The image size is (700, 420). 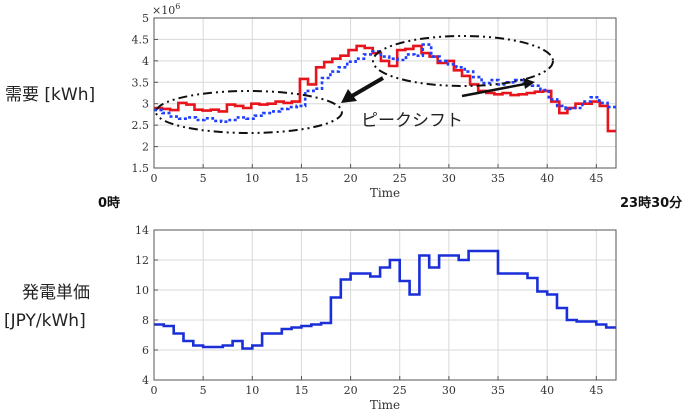 I want to click on price-x-tick-label: 30, so click(x=449, y=390).